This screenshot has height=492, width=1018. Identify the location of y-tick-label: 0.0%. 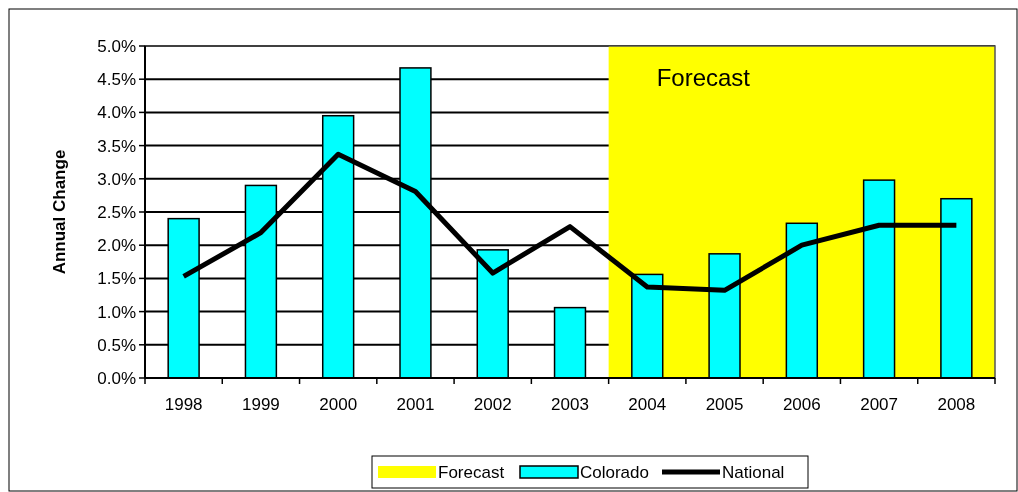
(116, 378).